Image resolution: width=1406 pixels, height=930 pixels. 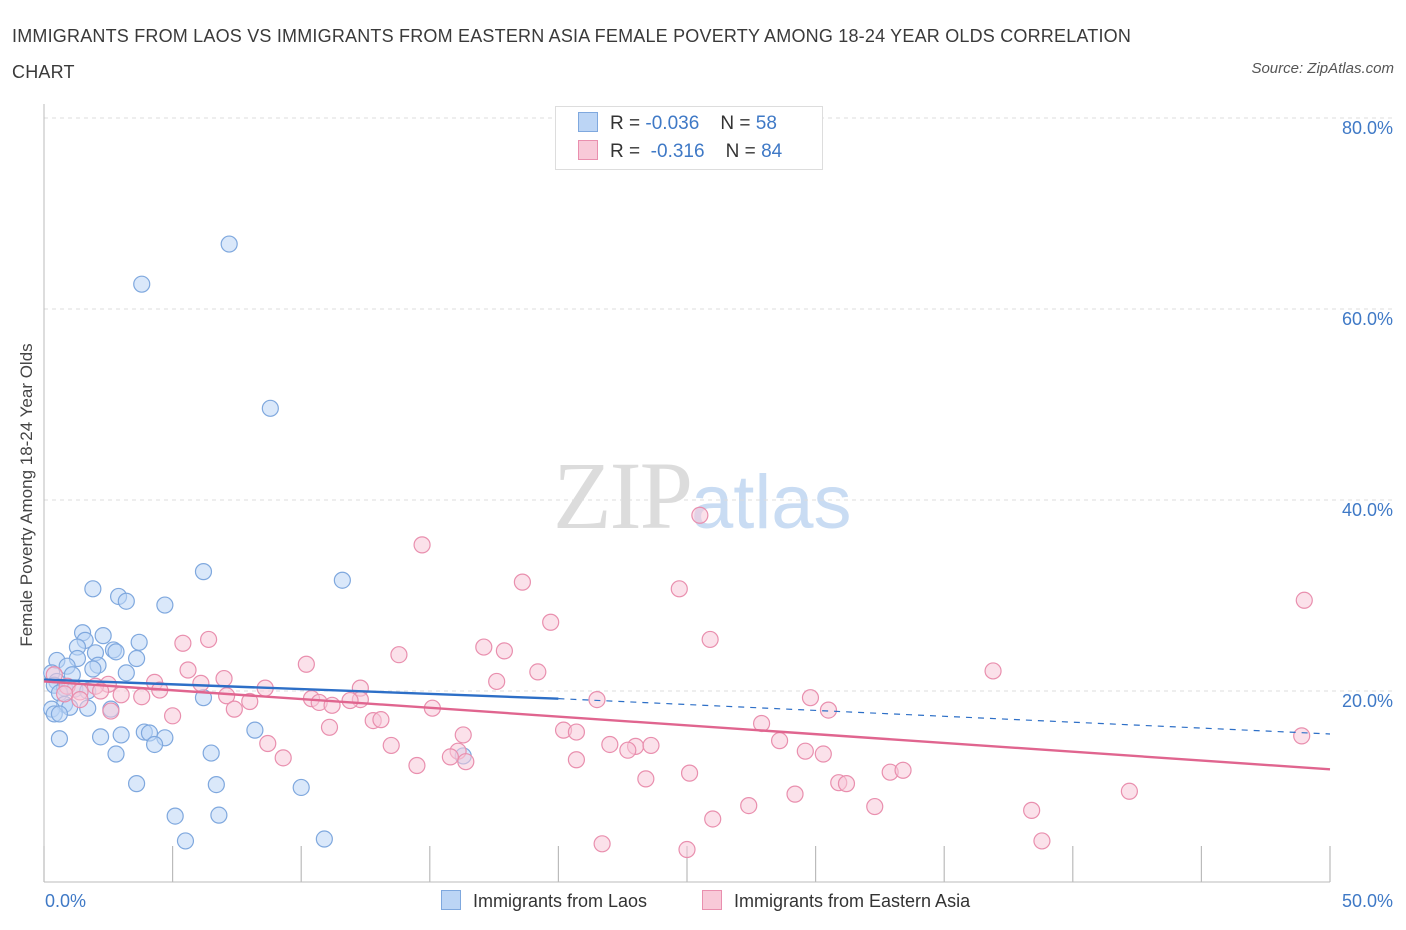 I want to click on y-tick-label: 60.0%, so click(x=1367, y=319).